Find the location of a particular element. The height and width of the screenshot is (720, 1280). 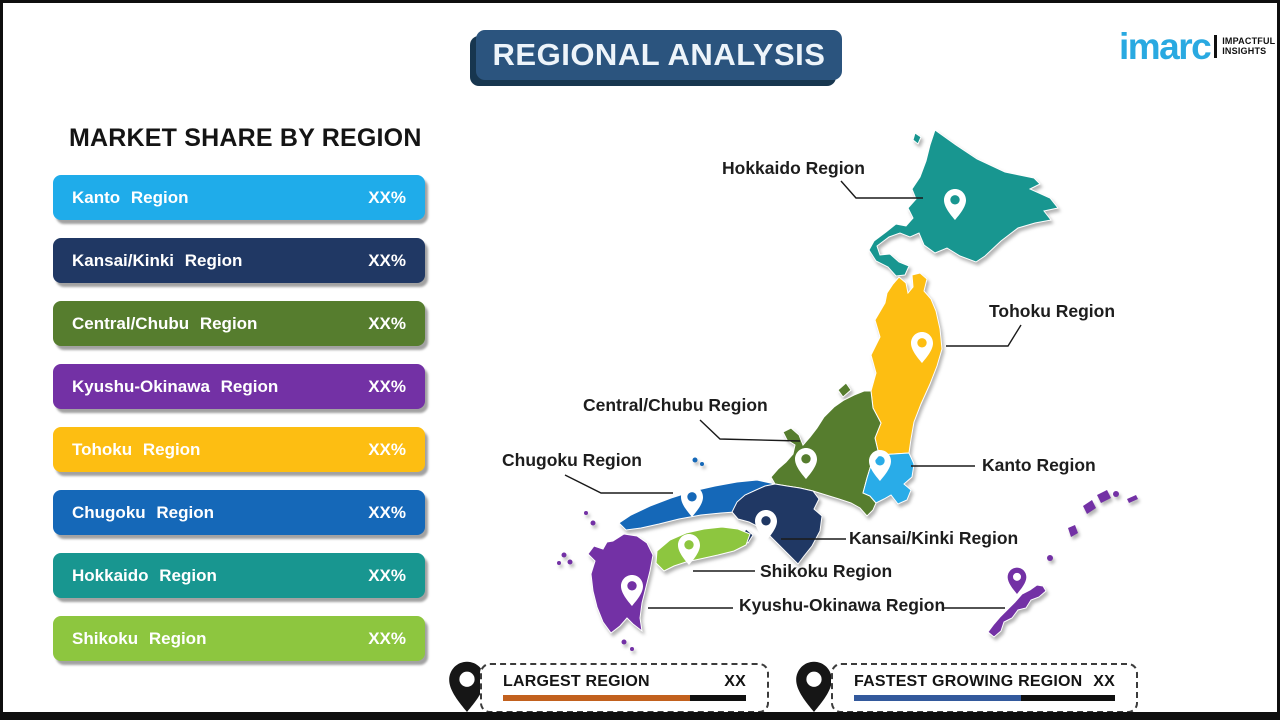

largest-region-bar-track is located at coordinates (624, 698).